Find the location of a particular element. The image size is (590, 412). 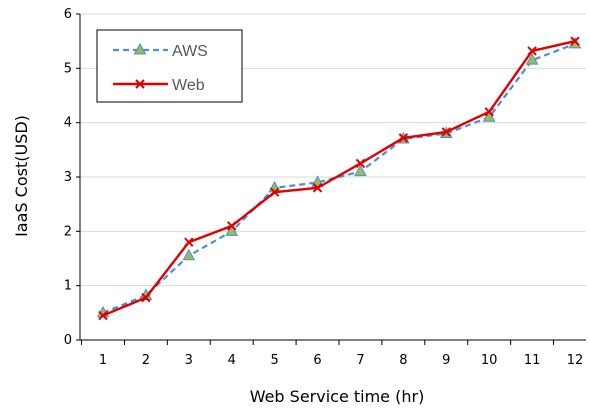

x-tick-label-8: 8 is located at coordinates (403, 360).